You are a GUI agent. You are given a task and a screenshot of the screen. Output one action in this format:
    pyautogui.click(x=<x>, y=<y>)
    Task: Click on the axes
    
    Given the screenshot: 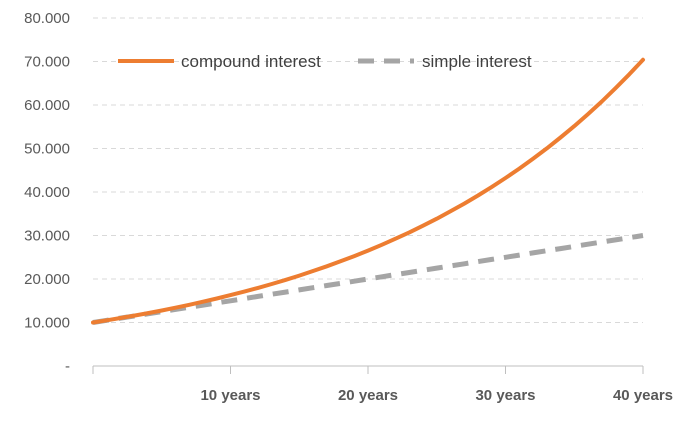 What is the action you would take?
    pyautogui.click(x=368, y=369)
    